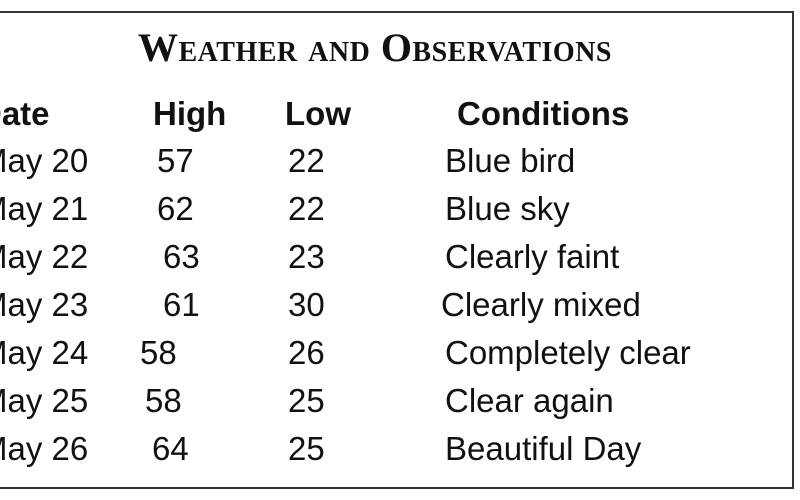 This screenshot has width=800, height=500. What do you see at coordinates (306, 304) in the screenshot?
I see `low-cell: 30` at bounding box center [306, 304].